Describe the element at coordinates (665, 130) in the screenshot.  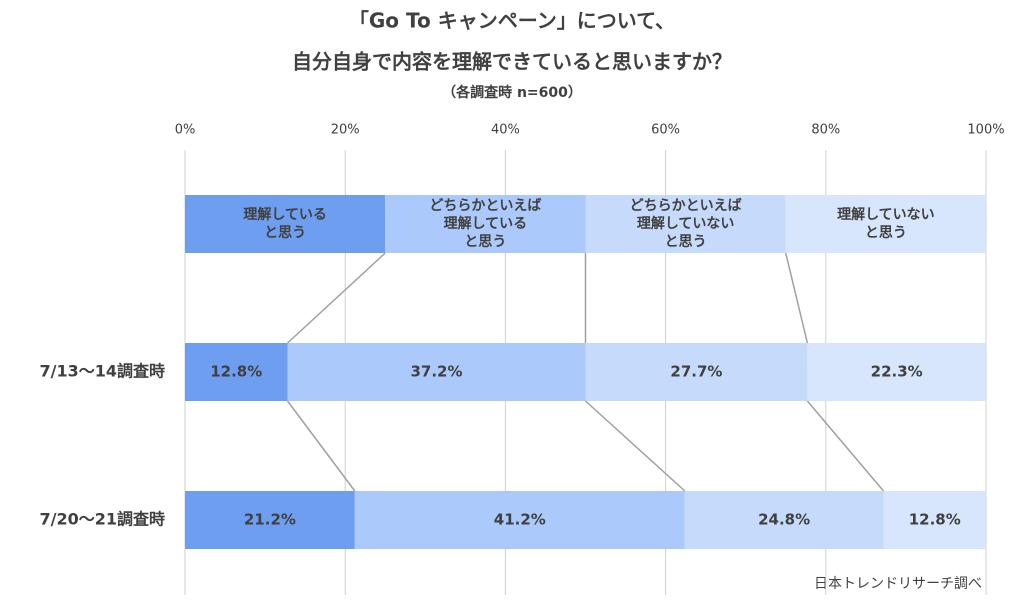
I see `x-tick-label: 60%` at that location.